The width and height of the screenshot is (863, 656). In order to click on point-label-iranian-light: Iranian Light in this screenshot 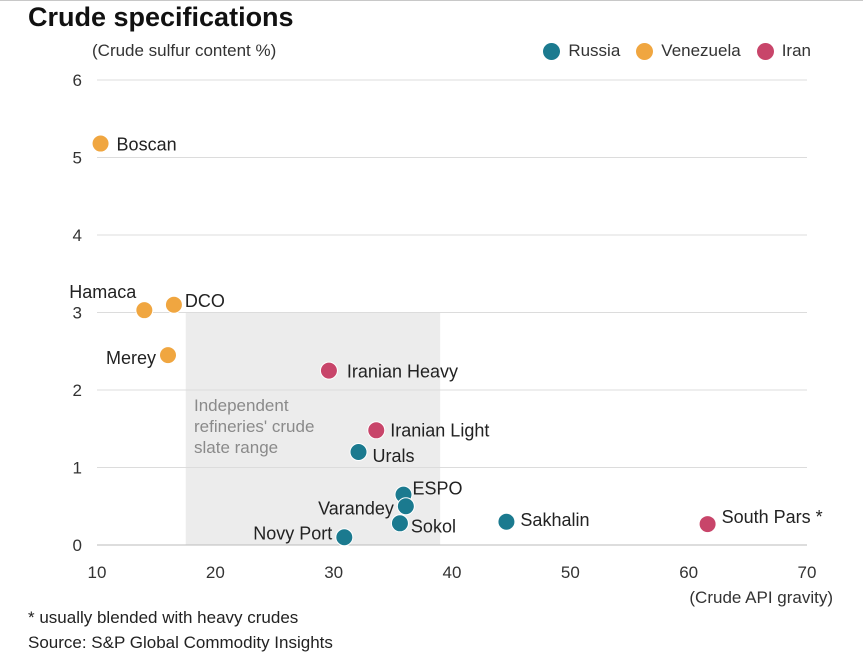, I will do `click(439, 430)`.